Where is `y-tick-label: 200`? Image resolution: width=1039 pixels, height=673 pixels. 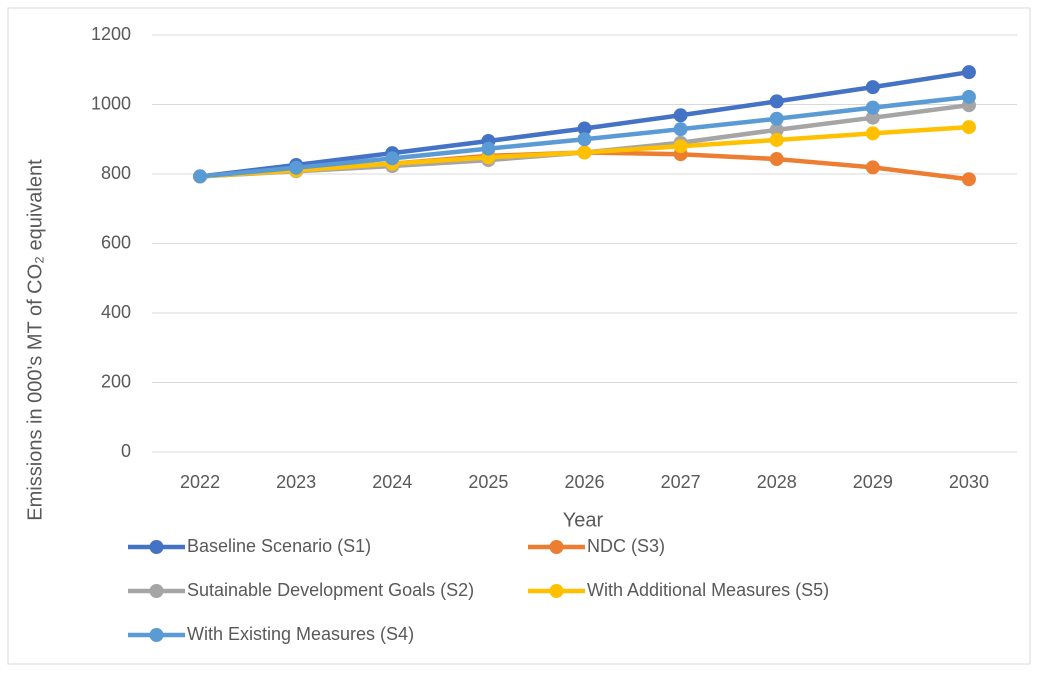 y-tick-label: 200 is located at coordinates (116, 381).